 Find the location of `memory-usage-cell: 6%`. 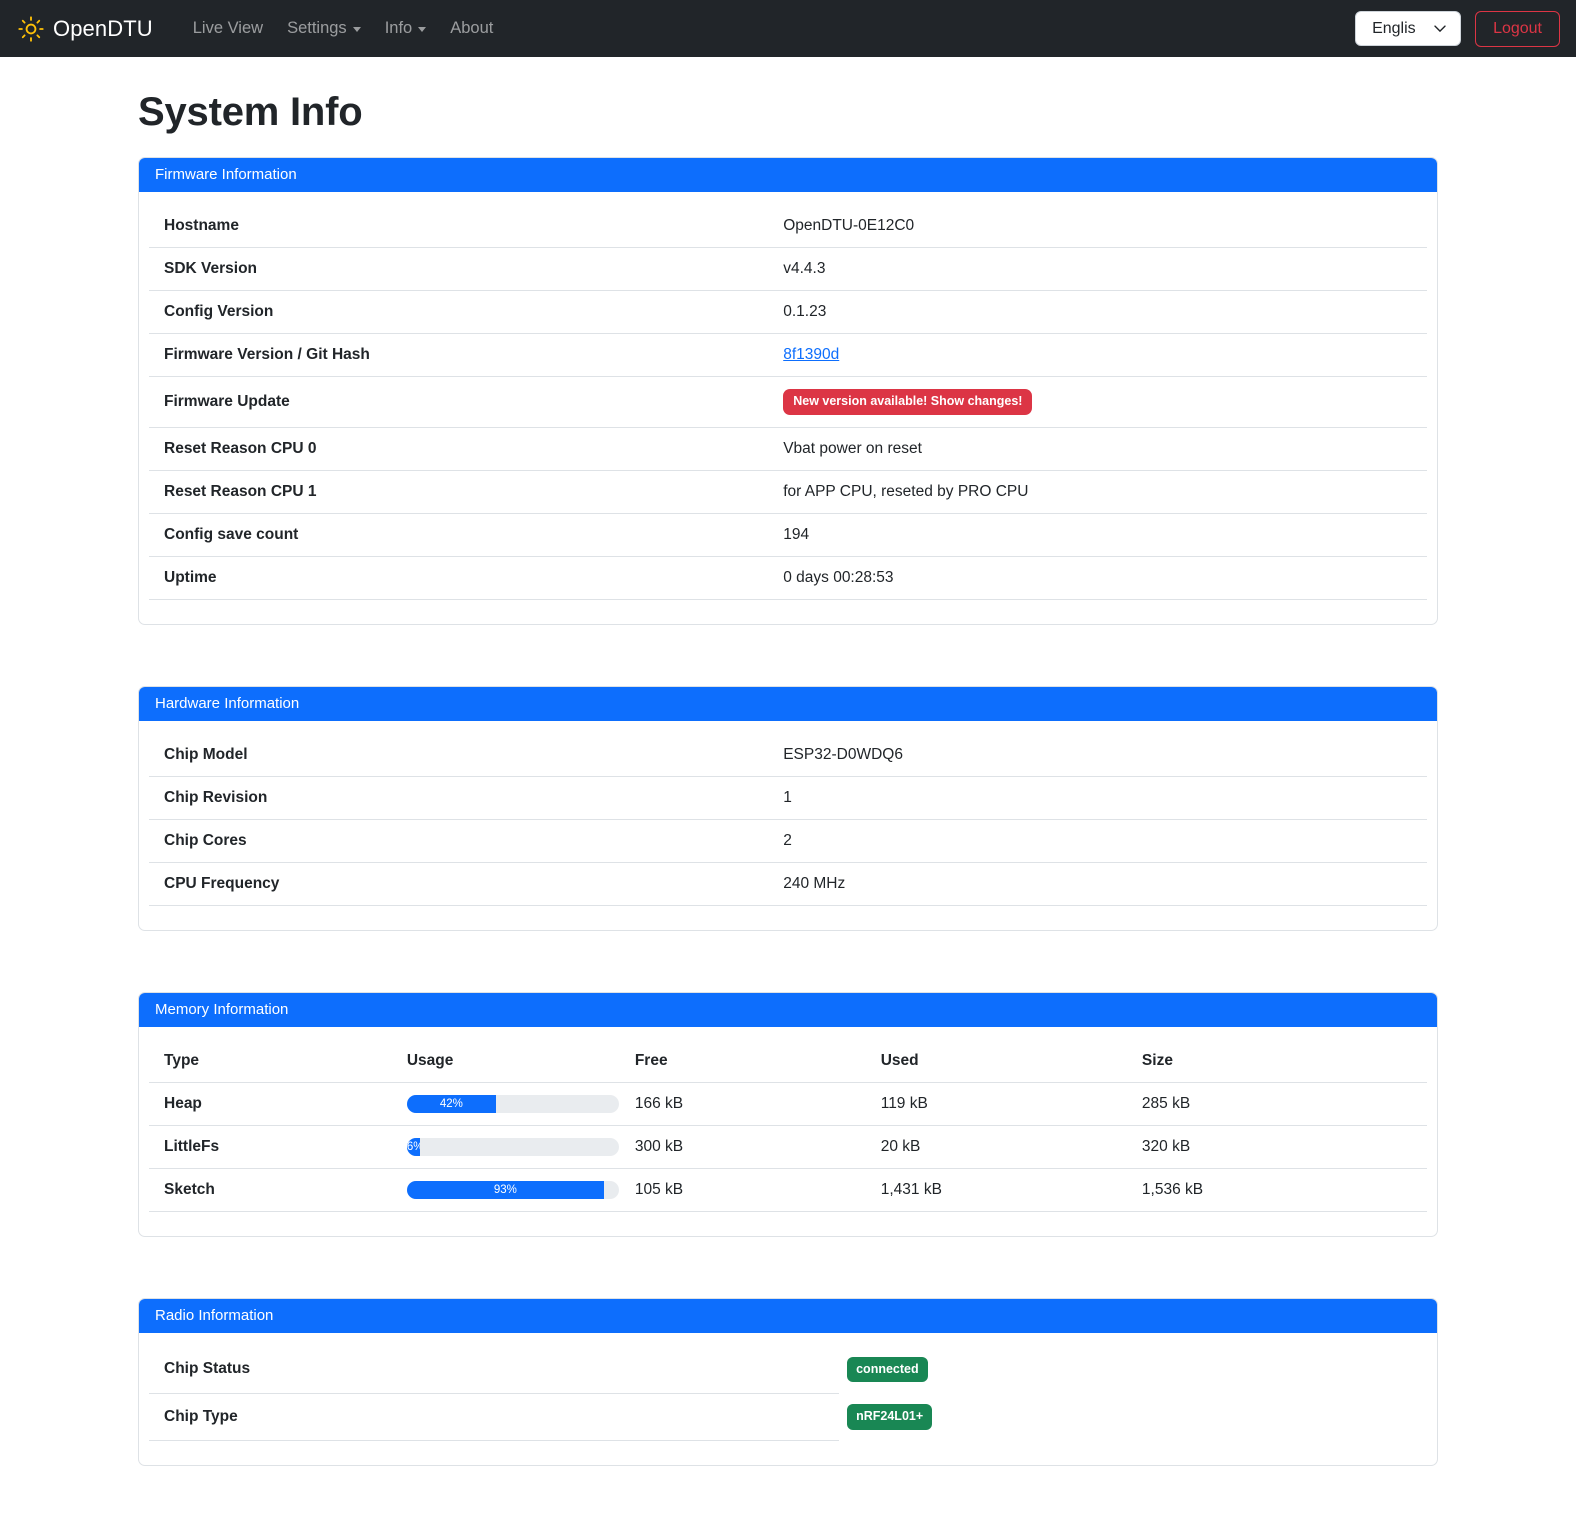

memory-usage-cell: 6% is located at coordinates (512, 1147).